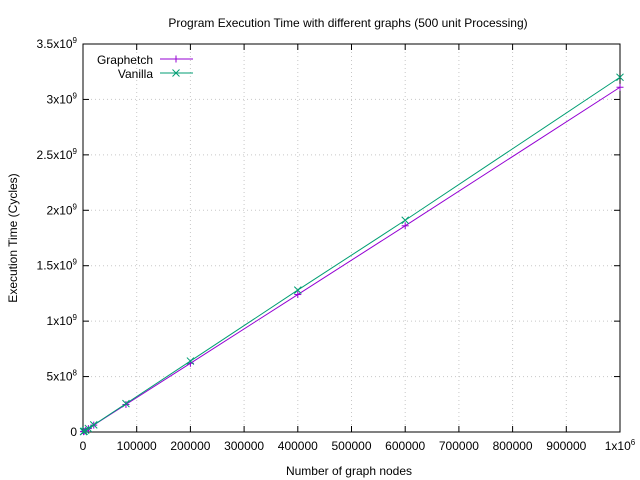 Image resolution: width=640 pixels, height=480 pixels. Describe the element at coordinates (135, 74) in the screenshot. I see `legend-label-vanilla: Vanilla` at that location.